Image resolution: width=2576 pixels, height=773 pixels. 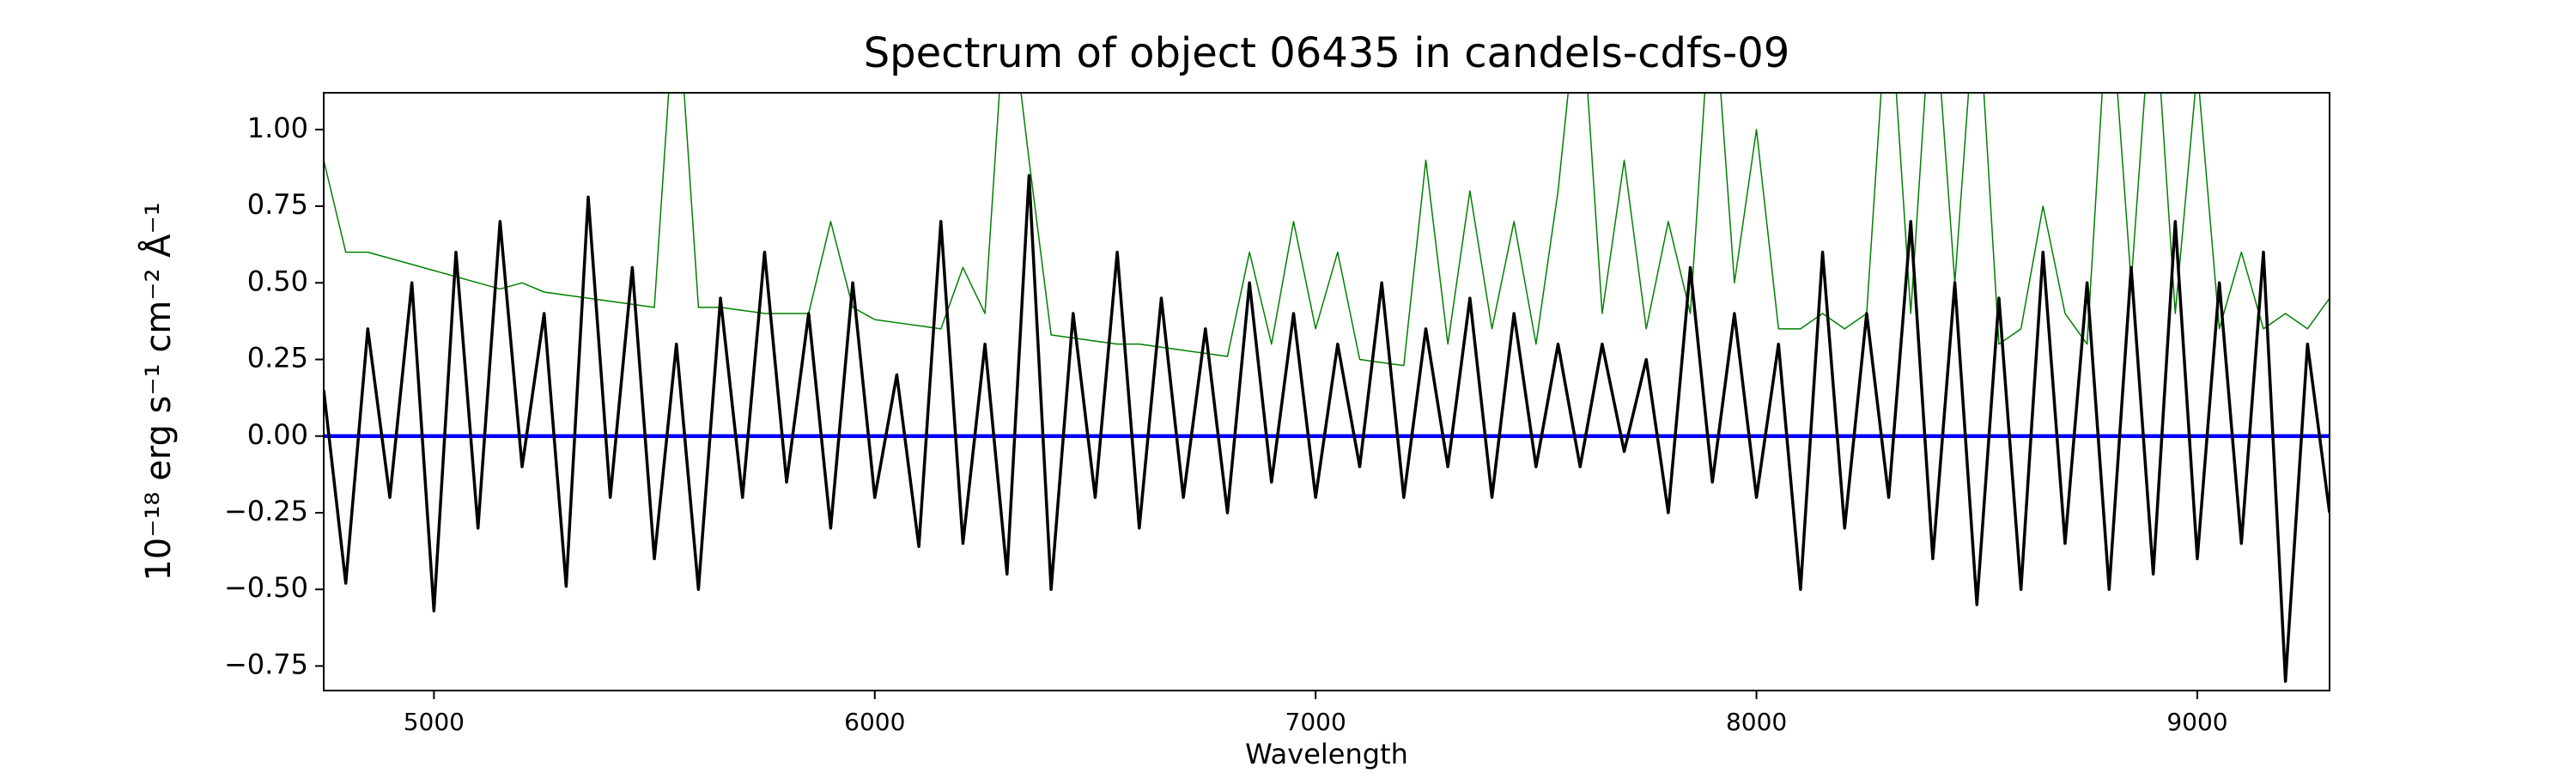 What do you see at coordinates (1756, 722) in the screenshot?
I see `x-tick-label: 8000` at bounding box center [1756, 722].